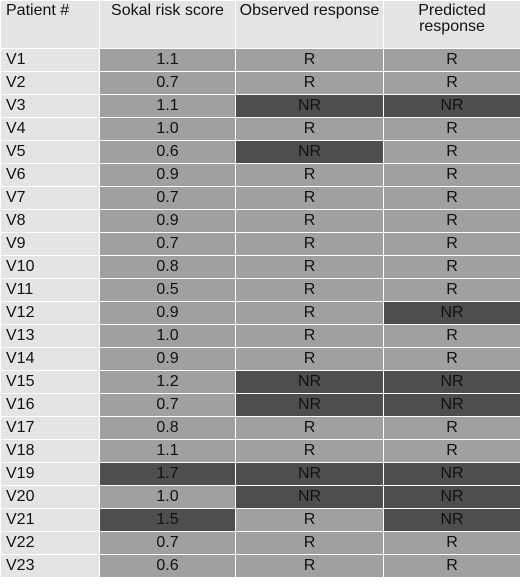 The height and width of the screenshot is (586, 520). I want to click on patient-id-cell: V13, so click(50, 336).